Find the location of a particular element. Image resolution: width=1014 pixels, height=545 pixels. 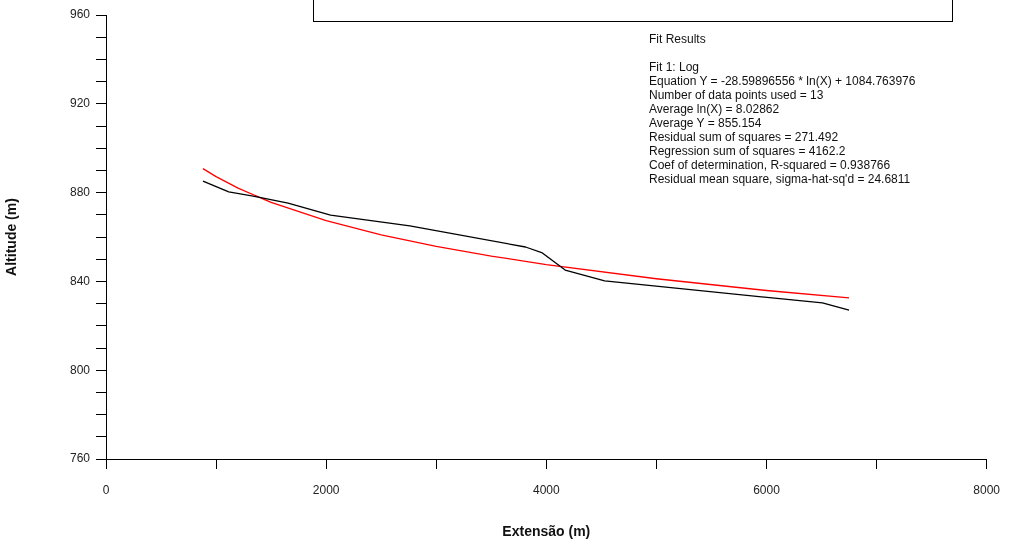

x-axis-title: Extensão (m) is located at coordinates (546, 531).